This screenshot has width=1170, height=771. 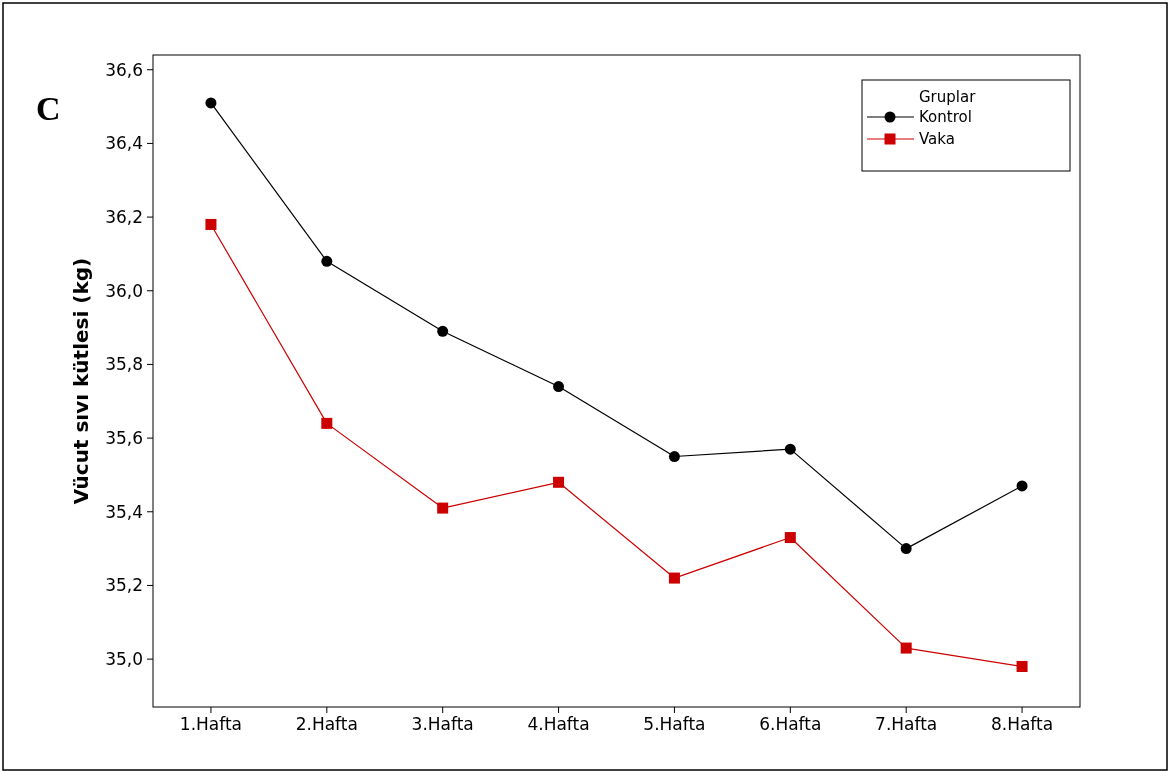 I want to click on x-tick-label: 8.Hafta, so click(x=1022, y=724).